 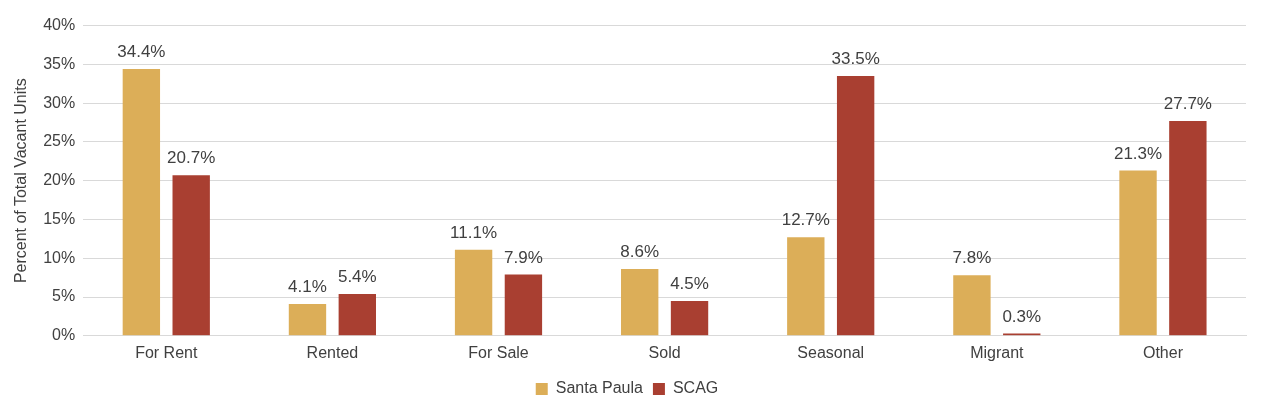 What do you see at coordinates (1138, 153) in the screenshot?
I see `data-label: 21.3%` at bounding box center [1138, 153].